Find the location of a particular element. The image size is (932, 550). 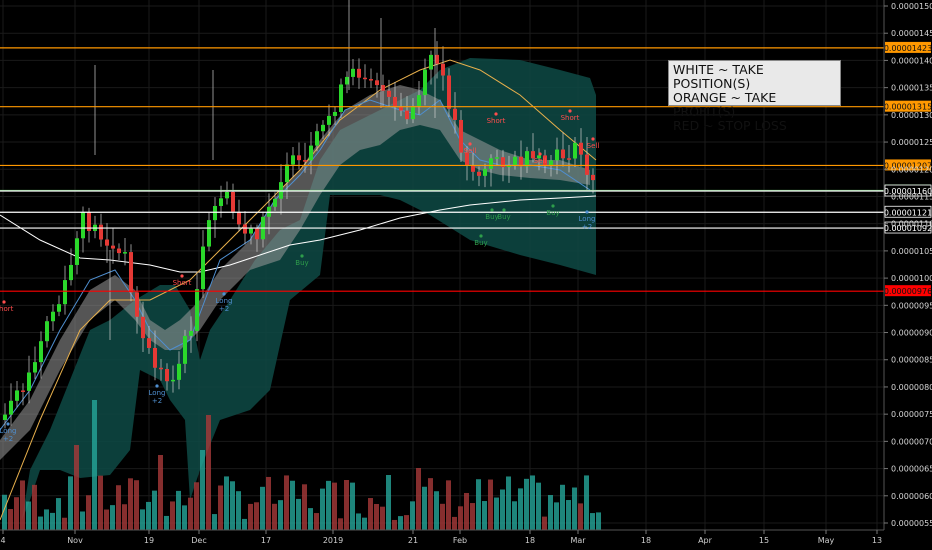

level-label: 0.00000976 is located at coordinates (908, 291).